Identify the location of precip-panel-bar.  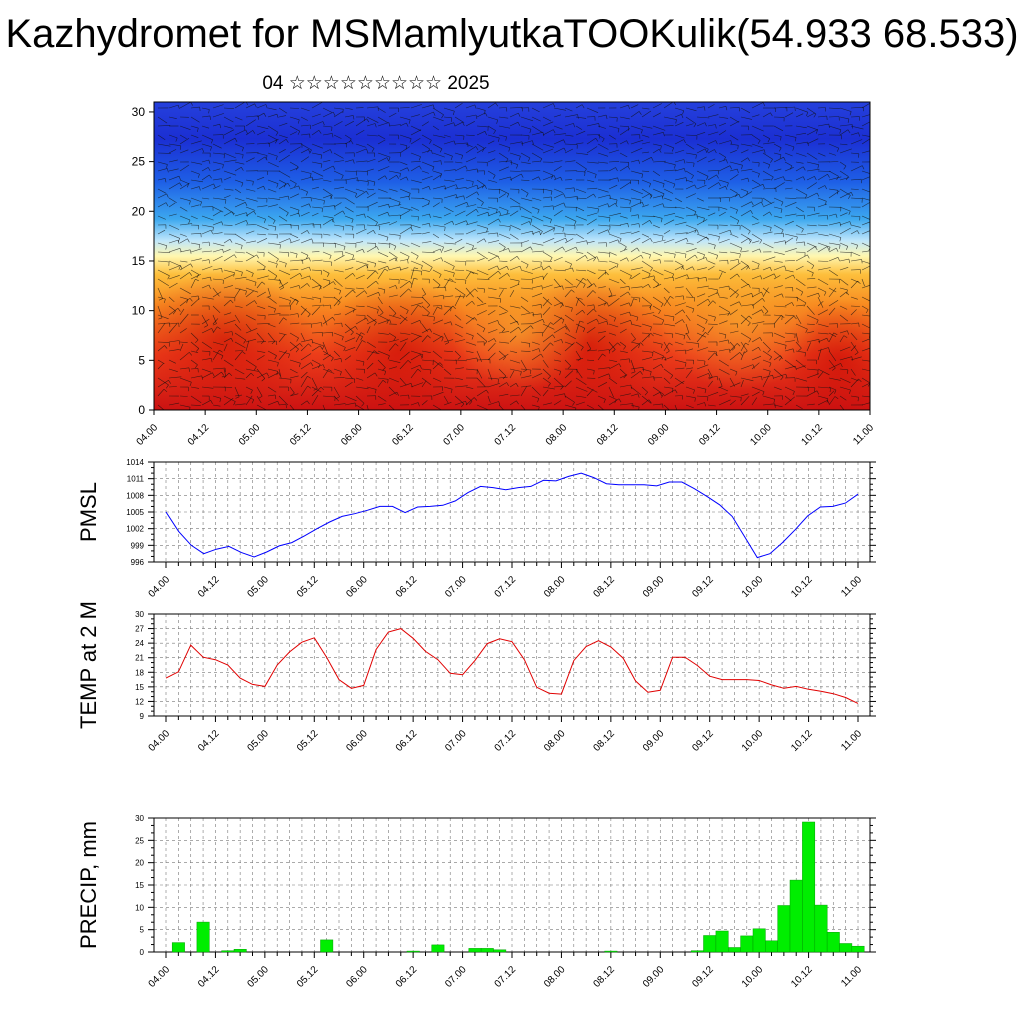
(722, 941).